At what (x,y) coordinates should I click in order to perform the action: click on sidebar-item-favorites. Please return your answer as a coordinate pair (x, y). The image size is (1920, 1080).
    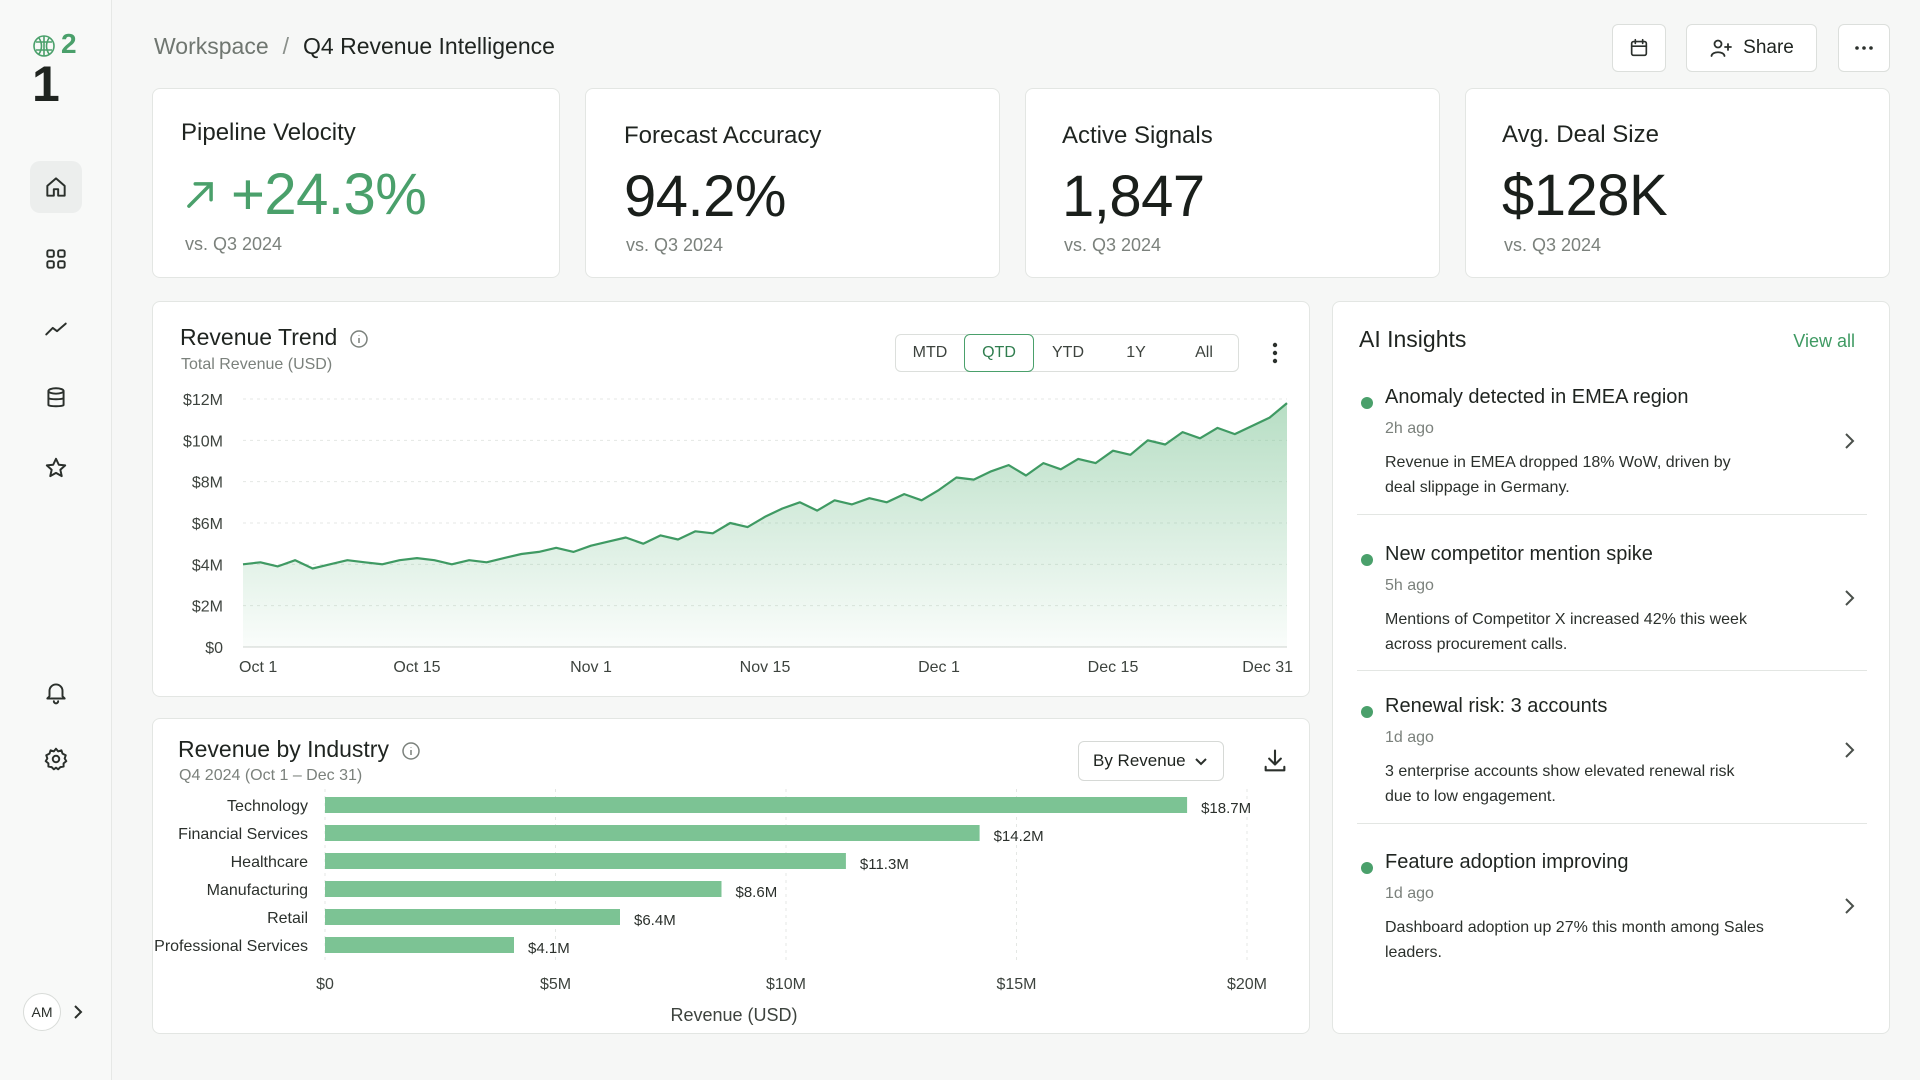
    Looking at the image, I should click on (56, 468).